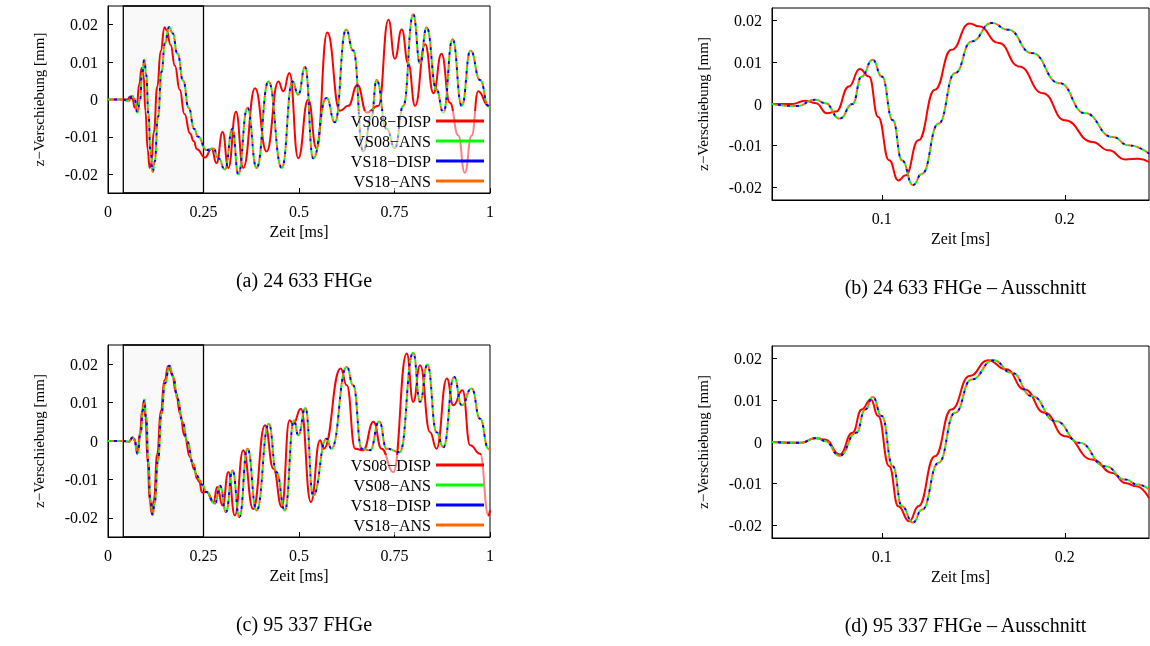 The height and width of the screenshot is (646, 1150). Describe the element at coordinates (965, 287) in the screenshot. I see `text: (b) 24 633 FHGe – Ausschnitt` at that location.